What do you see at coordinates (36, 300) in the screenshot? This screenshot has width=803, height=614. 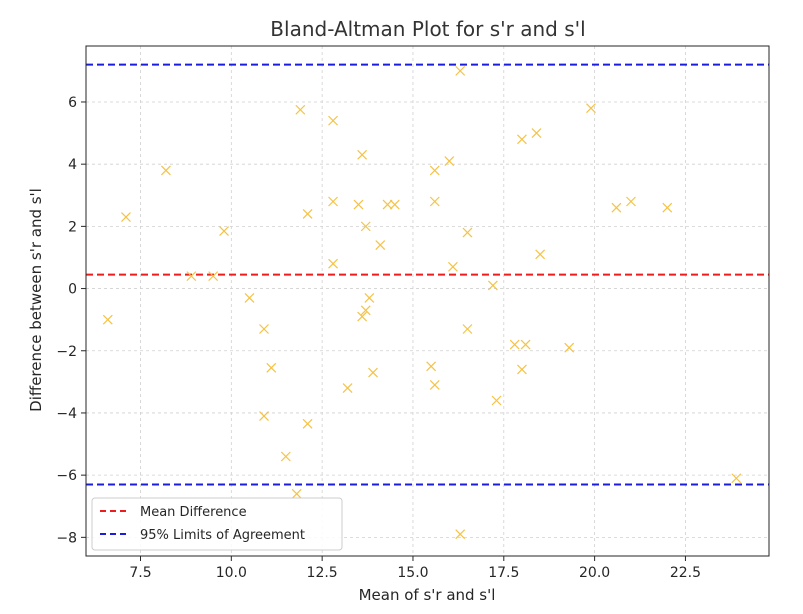 I see `y-axis-label: Difference between s'r and s'l` at bounding box center [36, 300].